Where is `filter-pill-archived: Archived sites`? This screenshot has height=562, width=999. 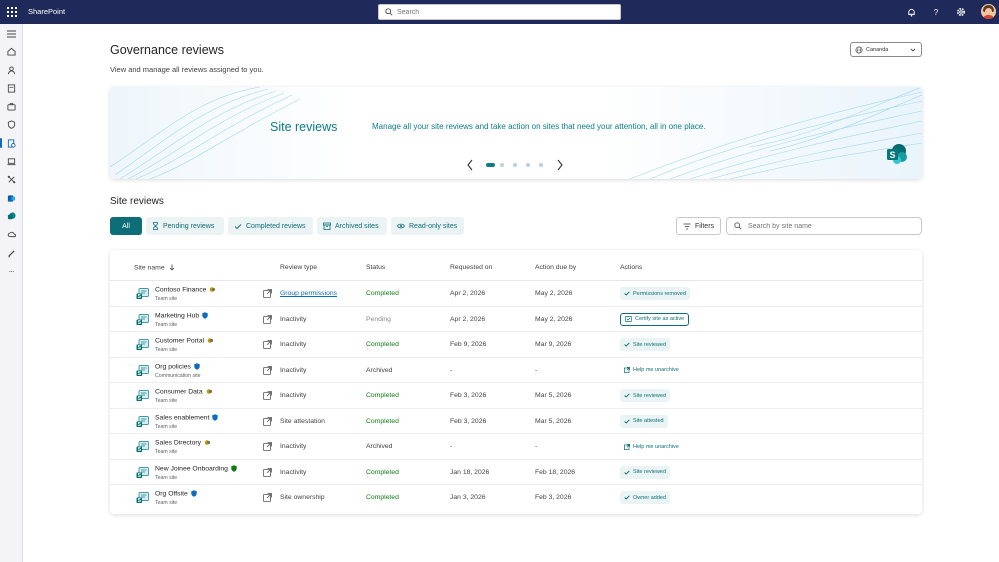
filter-pill-archived: Archived sites is located at coordinates (352, 226).